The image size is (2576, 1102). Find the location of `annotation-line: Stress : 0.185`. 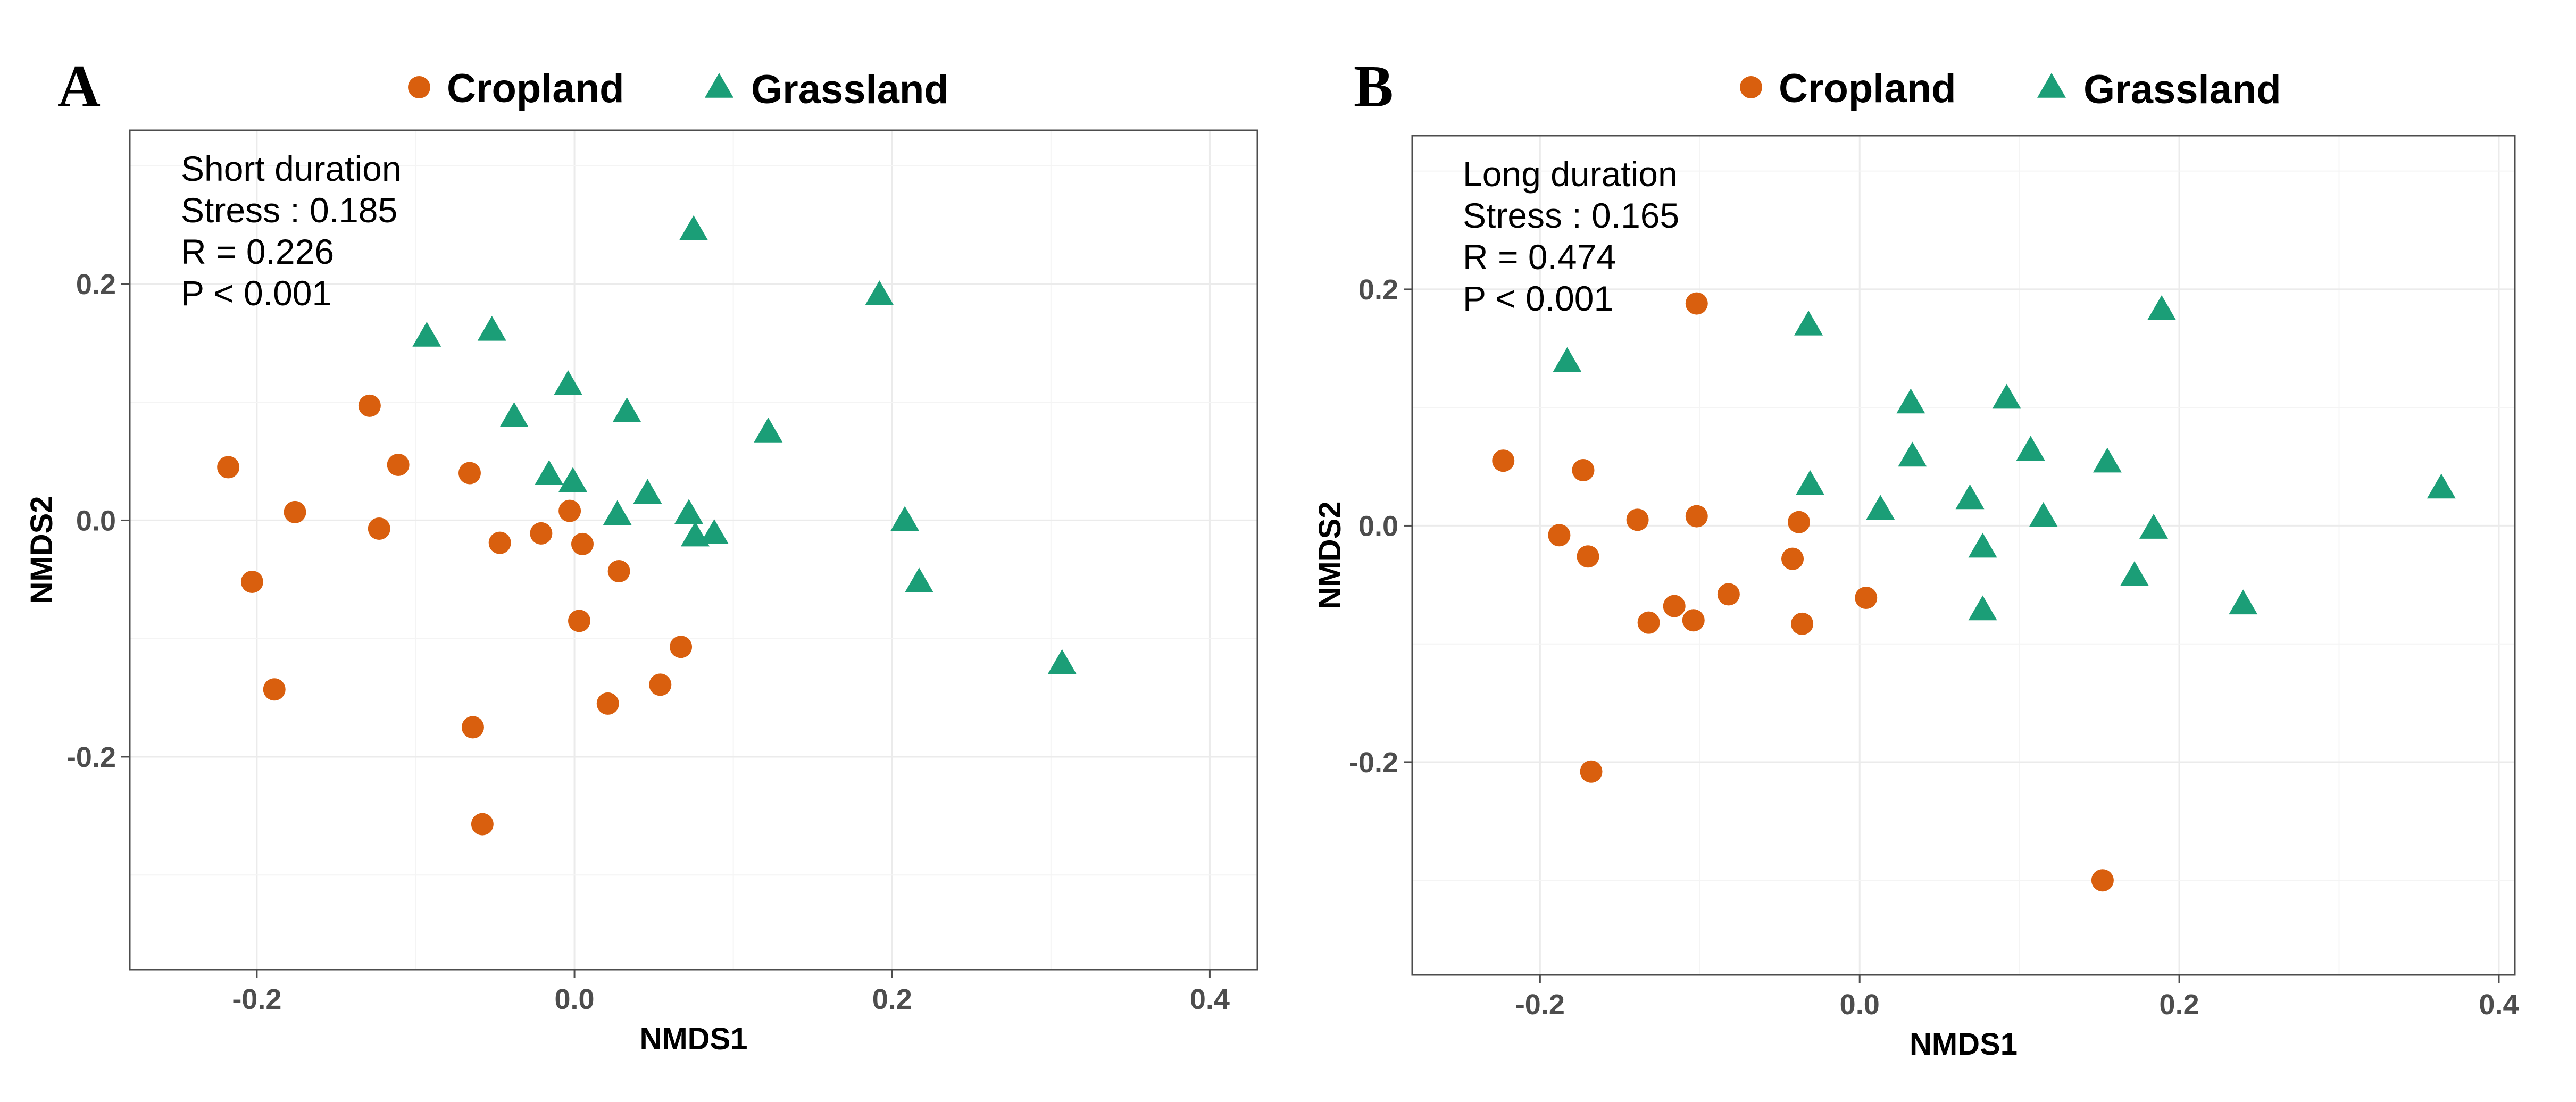

annotation-line: Stress : 0.185 is located at coordinates (289, 210).